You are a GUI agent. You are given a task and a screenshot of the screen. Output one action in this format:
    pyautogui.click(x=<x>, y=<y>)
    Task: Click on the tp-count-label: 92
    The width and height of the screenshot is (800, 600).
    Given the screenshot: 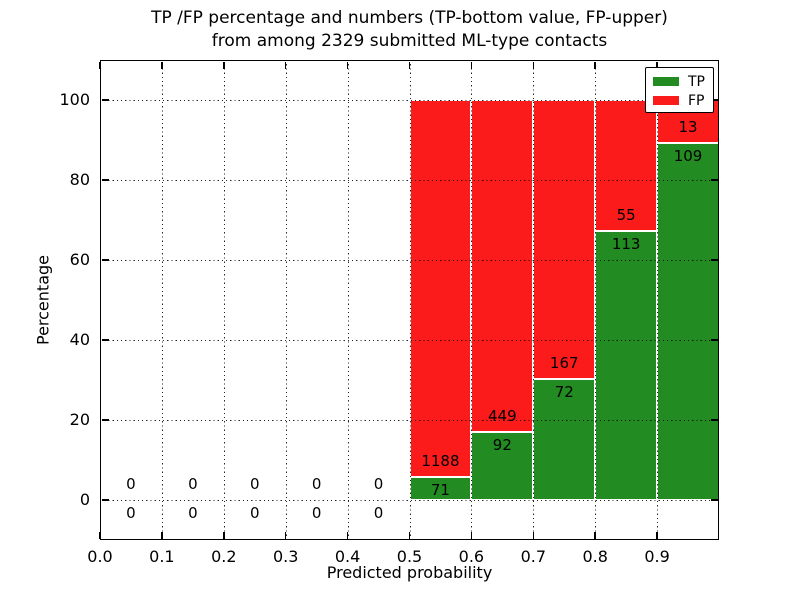 What is the action you would take?
    pyautogui.click(x=502, y=444)
    